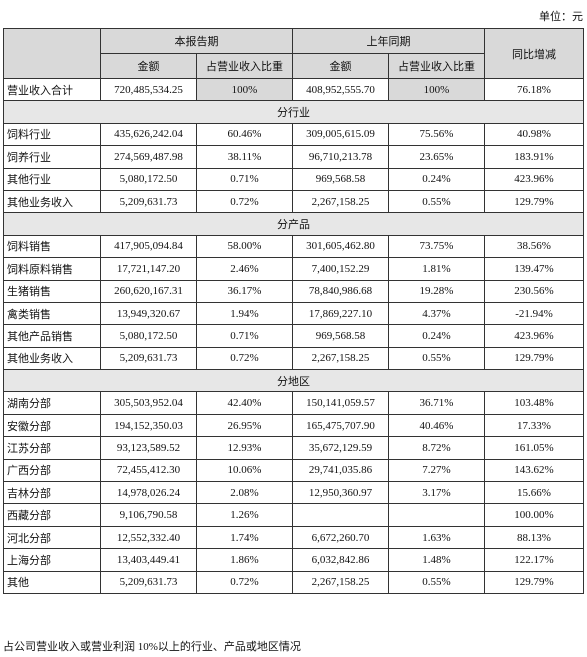 This screenshot has width=587, height=657. What do you see at coordinates (436, 246) in the screenshot?
I see `cell: 73.75%` at bounding box center [436, 246].